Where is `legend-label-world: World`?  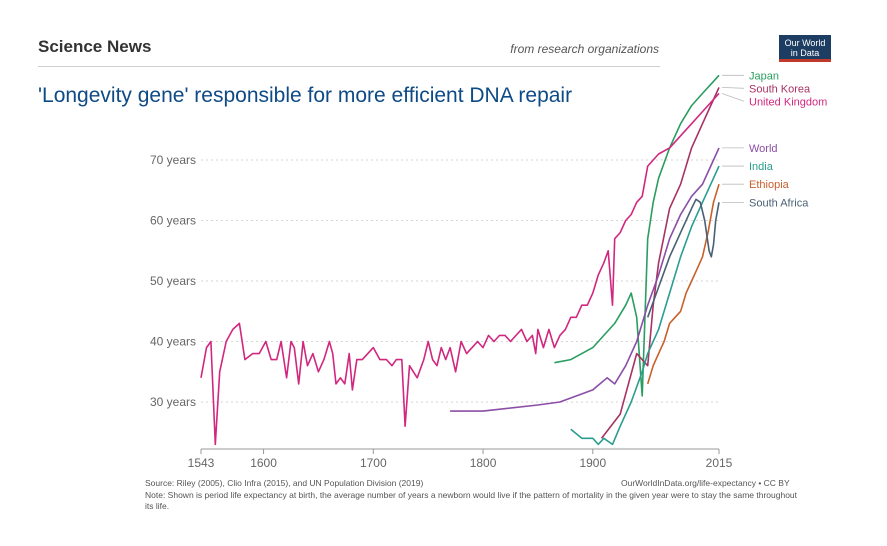
legend-label-world: World is located at coordinates (763, 149).